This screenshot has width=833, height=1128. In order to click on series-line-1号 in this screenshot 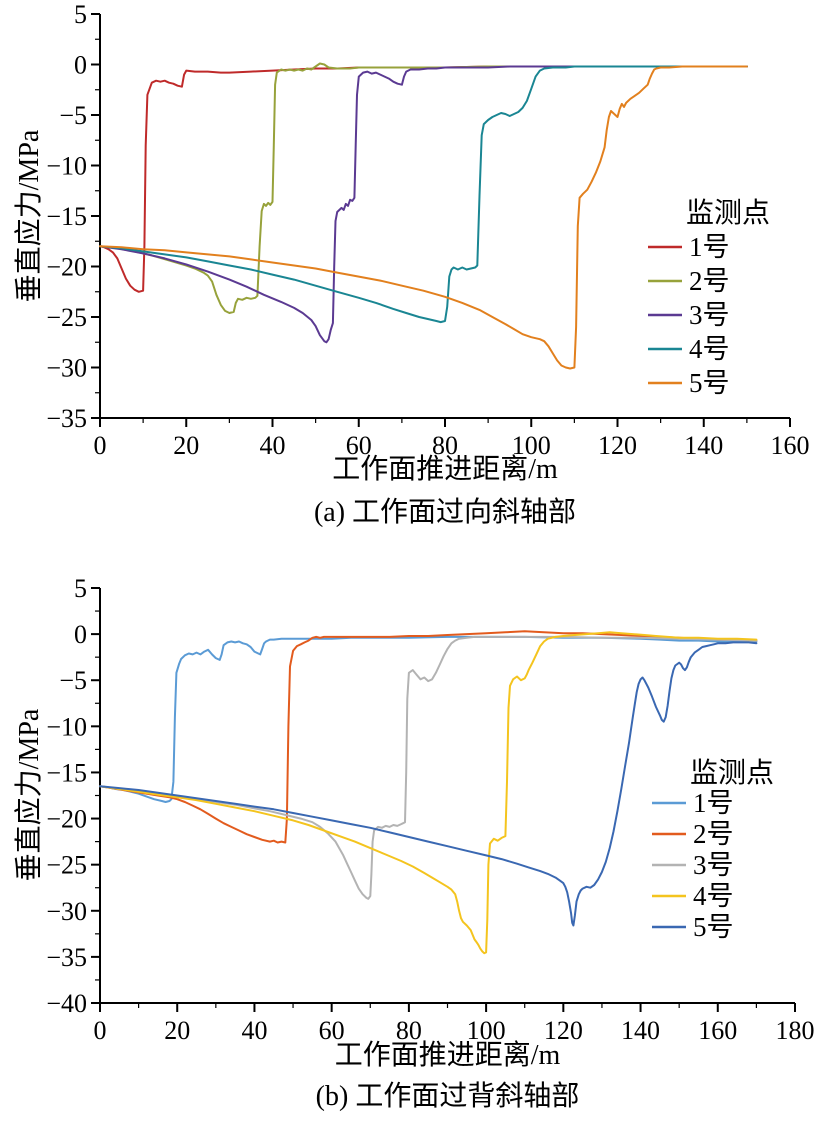, I will do `click(428, 719)`.